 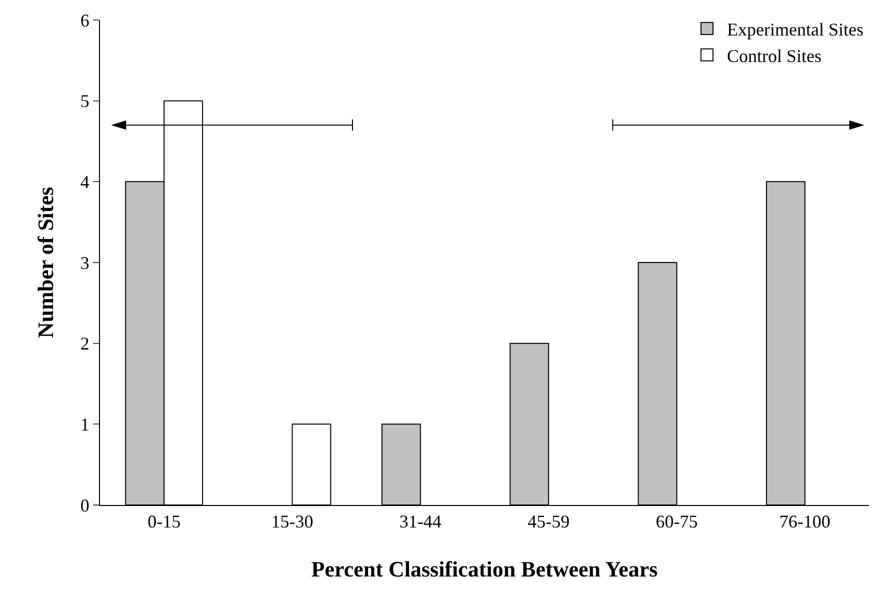 I want to click on y-axis-title: Number of Sites, so click(x=45, y=262).